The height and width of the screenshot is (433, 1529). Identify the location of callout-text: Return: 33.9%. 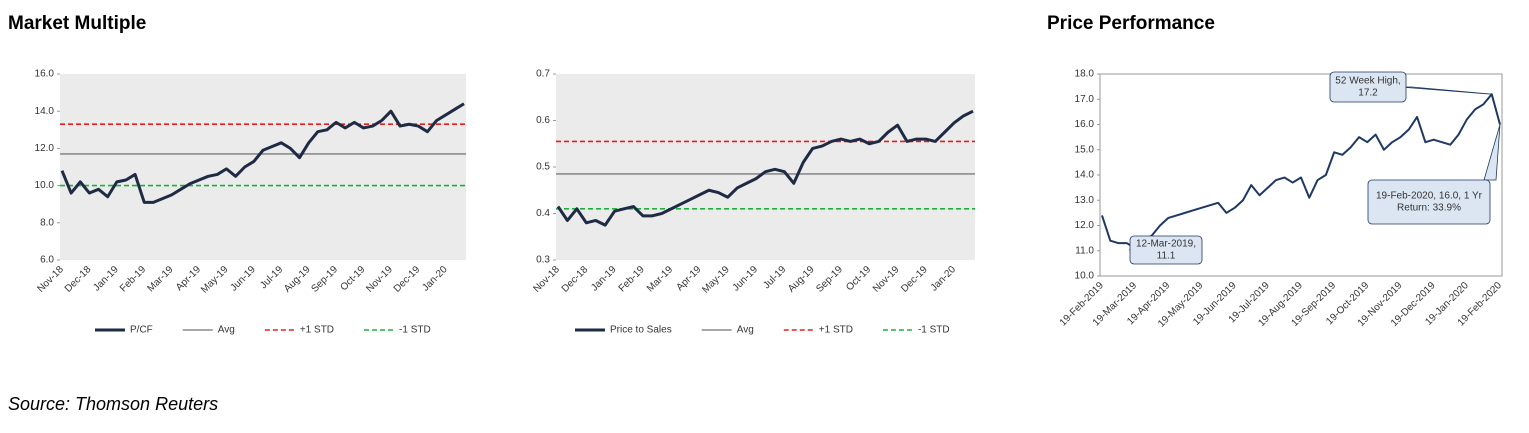
(1429, 208).